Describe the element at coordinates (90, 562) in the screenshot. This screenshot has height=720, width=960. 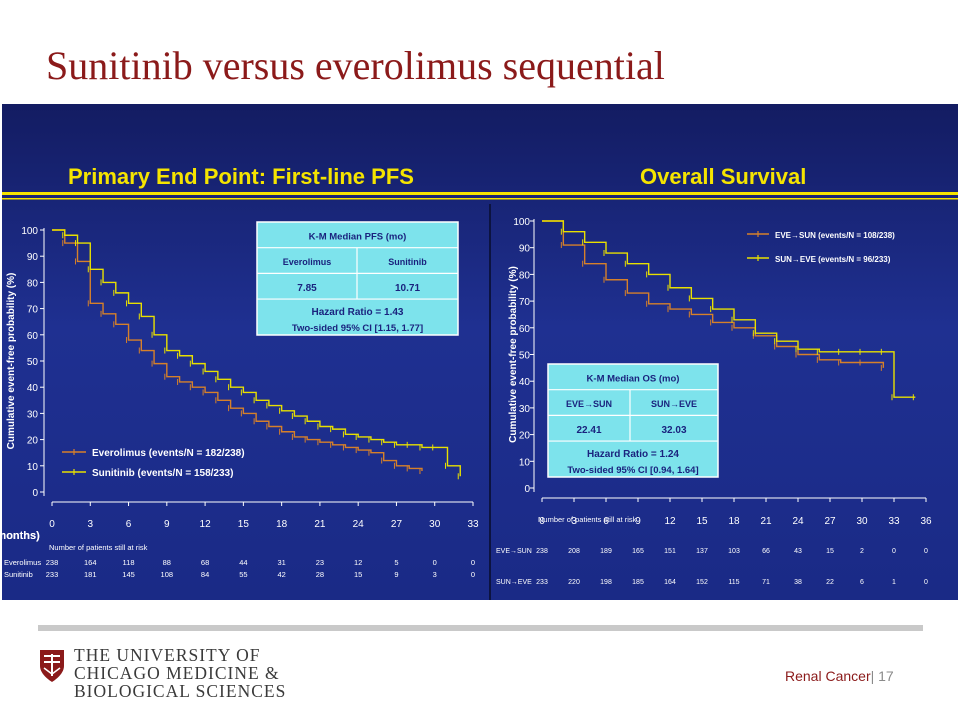
I see `pfs-at-risk-value: 164` at that location.